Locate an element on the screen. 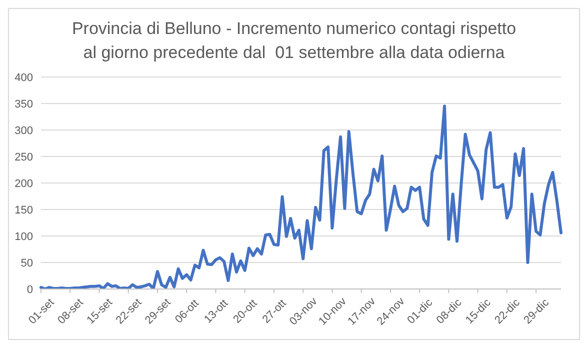 This screenshot has height=348, width=588. y-tick-label: 400 is located at coordinates (23, 78).